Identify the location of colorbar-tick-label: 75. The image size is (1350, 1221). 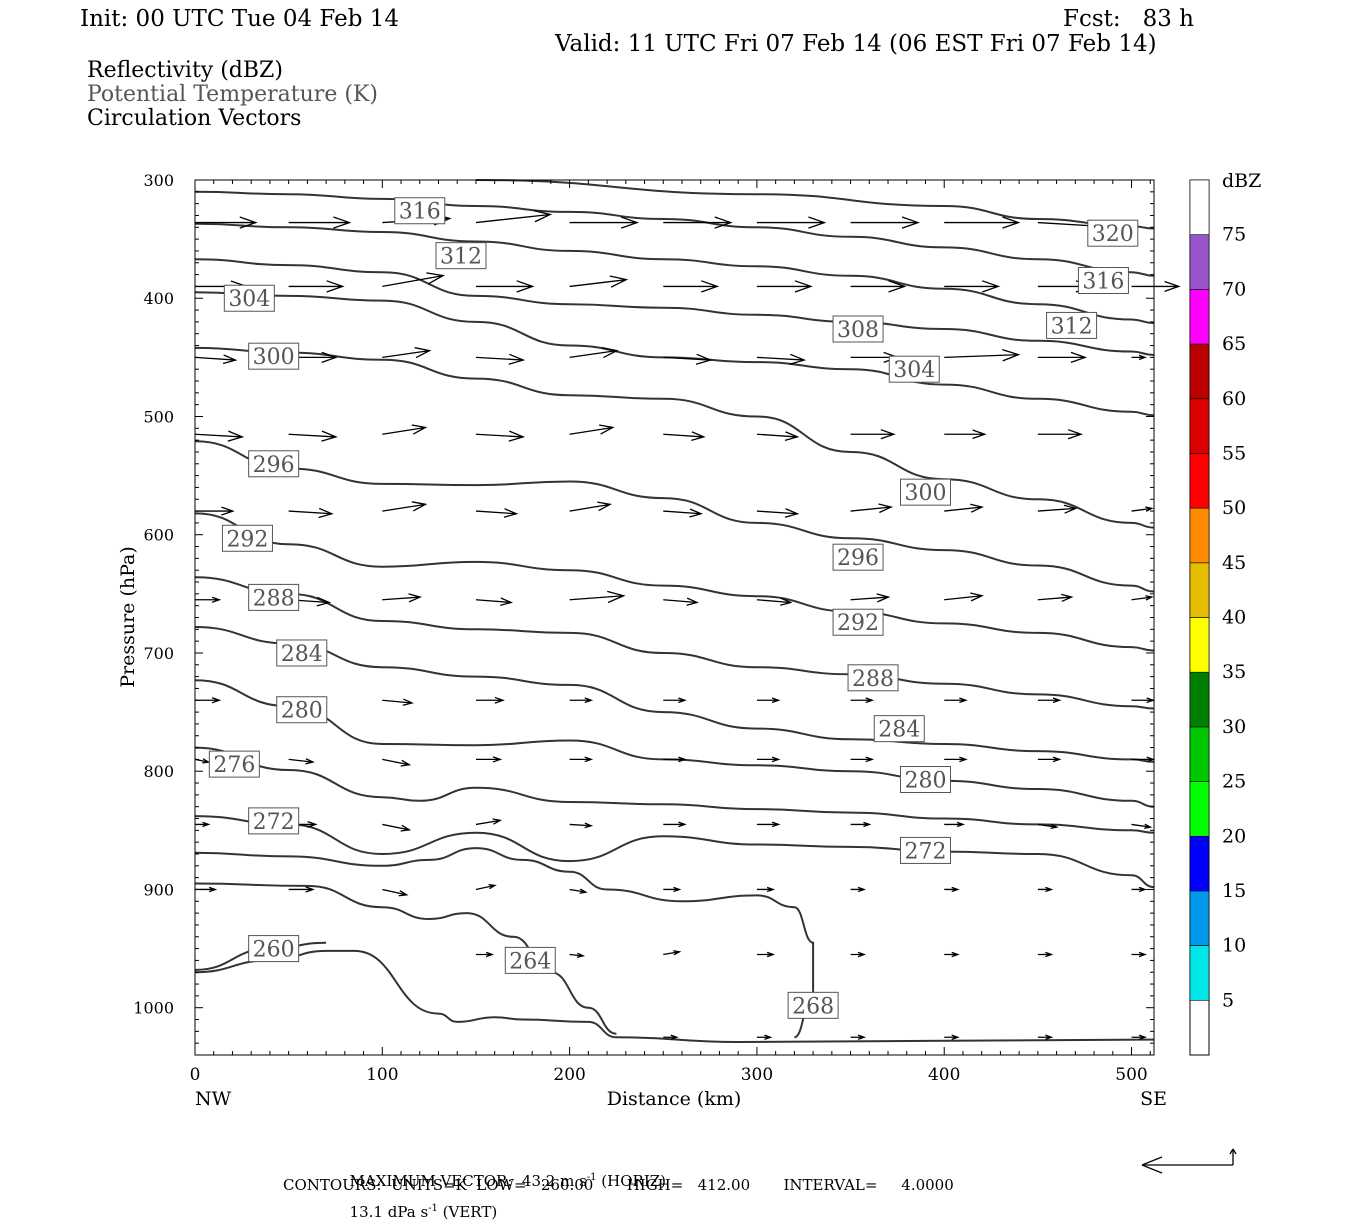
(1234, 235).